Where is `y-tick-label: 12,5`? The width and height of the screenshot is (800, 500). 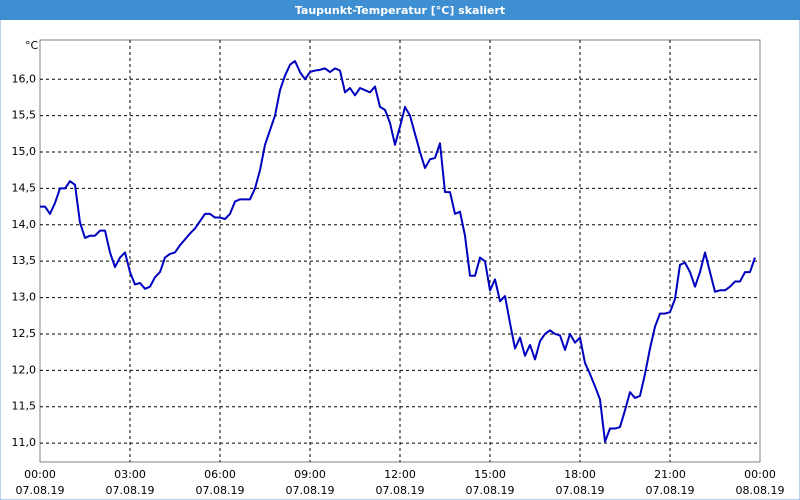 y-tick-label: 12,5 is located at coordinates (24, 333).